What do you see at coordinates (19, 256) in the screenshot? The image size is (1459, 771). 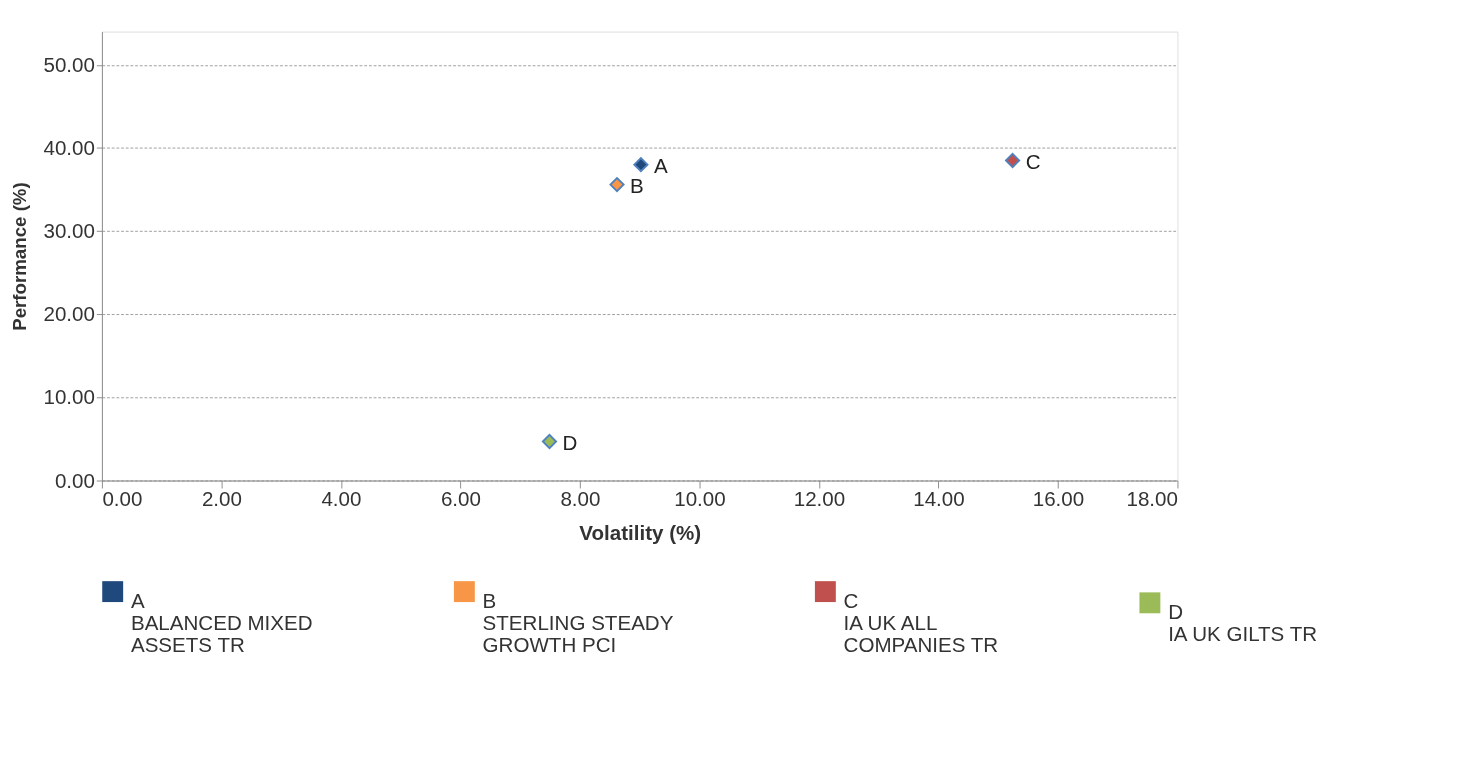 I see `y-axis-title: Performance (%)` at bounding box center [19, 256].